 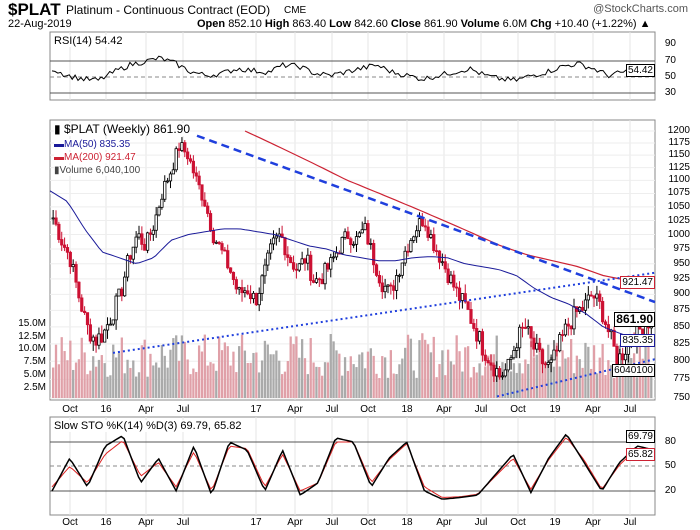 I want to click on rsi-line, so click(x=353, y=68).